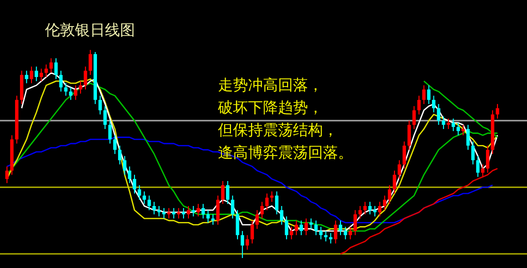  I want to click on annotation: 破坏下降趋势，, so click(270, 107).